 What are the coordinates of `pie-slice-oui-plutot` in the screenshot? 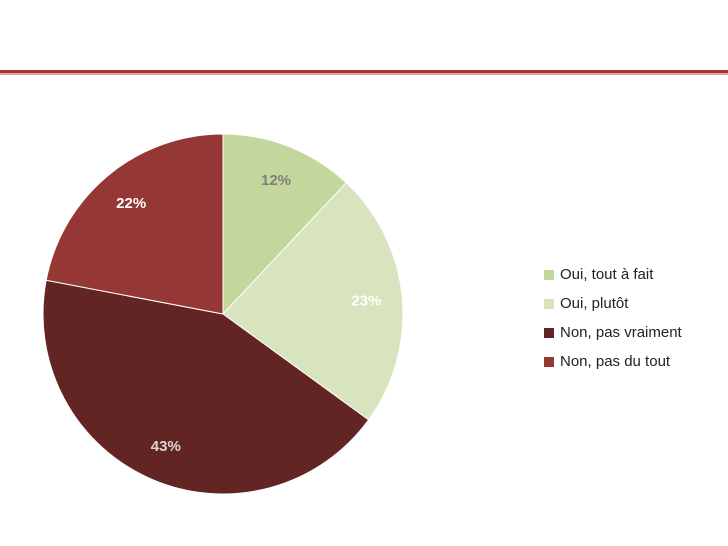 It's located at (313, 301).